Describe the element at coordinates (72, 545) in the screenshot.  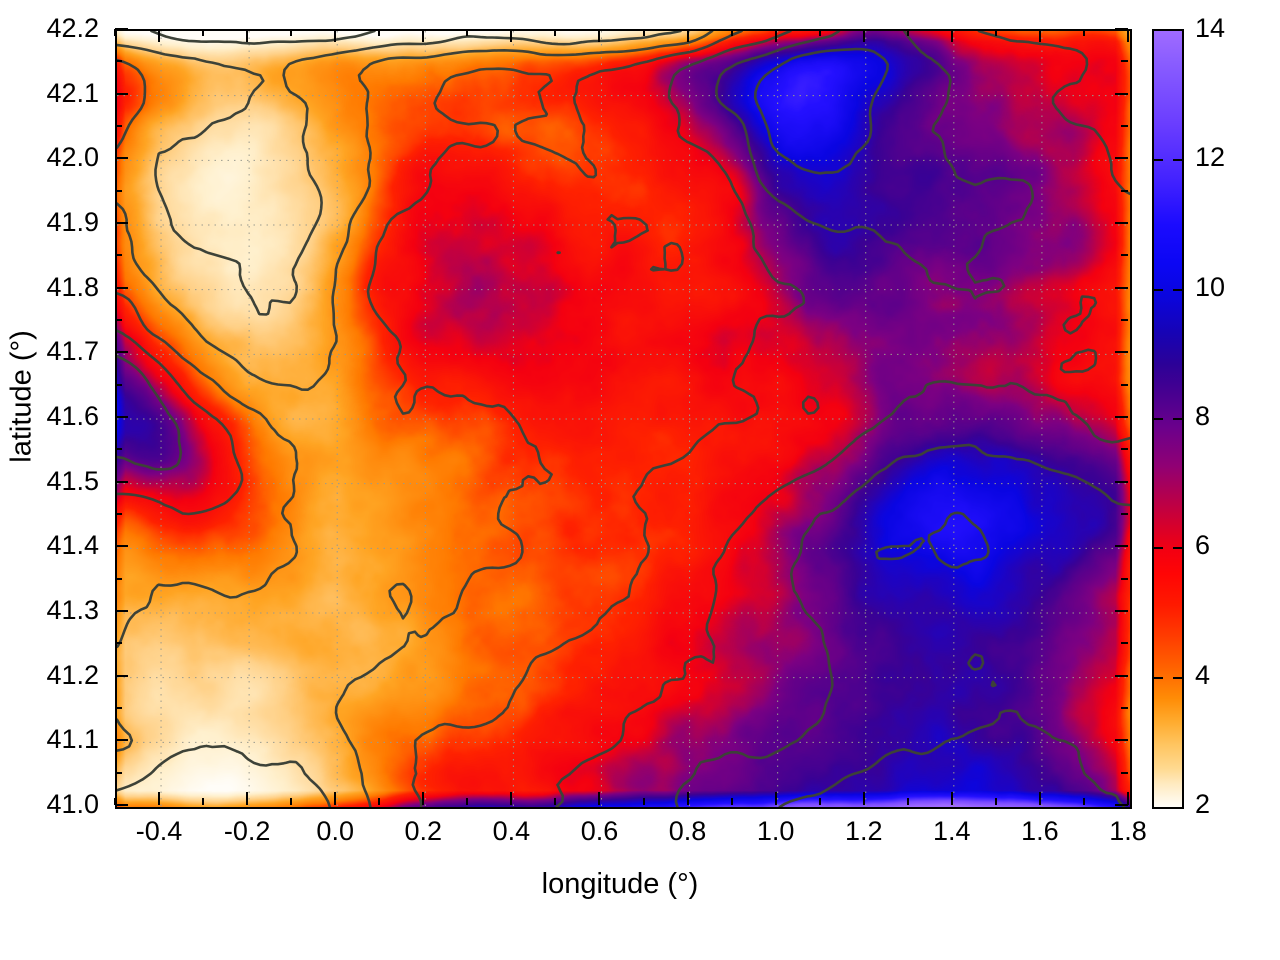
I see `y-tick-label: 41.4` at that location.